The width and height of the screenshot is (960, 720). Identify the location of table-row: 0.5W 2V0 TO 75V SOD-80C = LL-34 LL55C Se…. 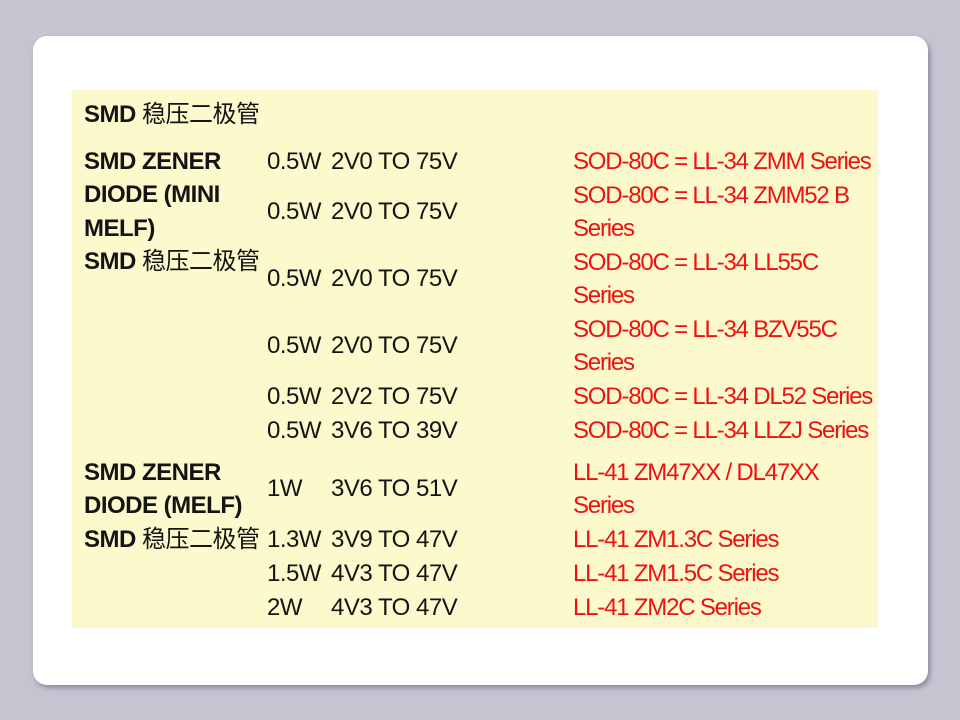
(572, 279).